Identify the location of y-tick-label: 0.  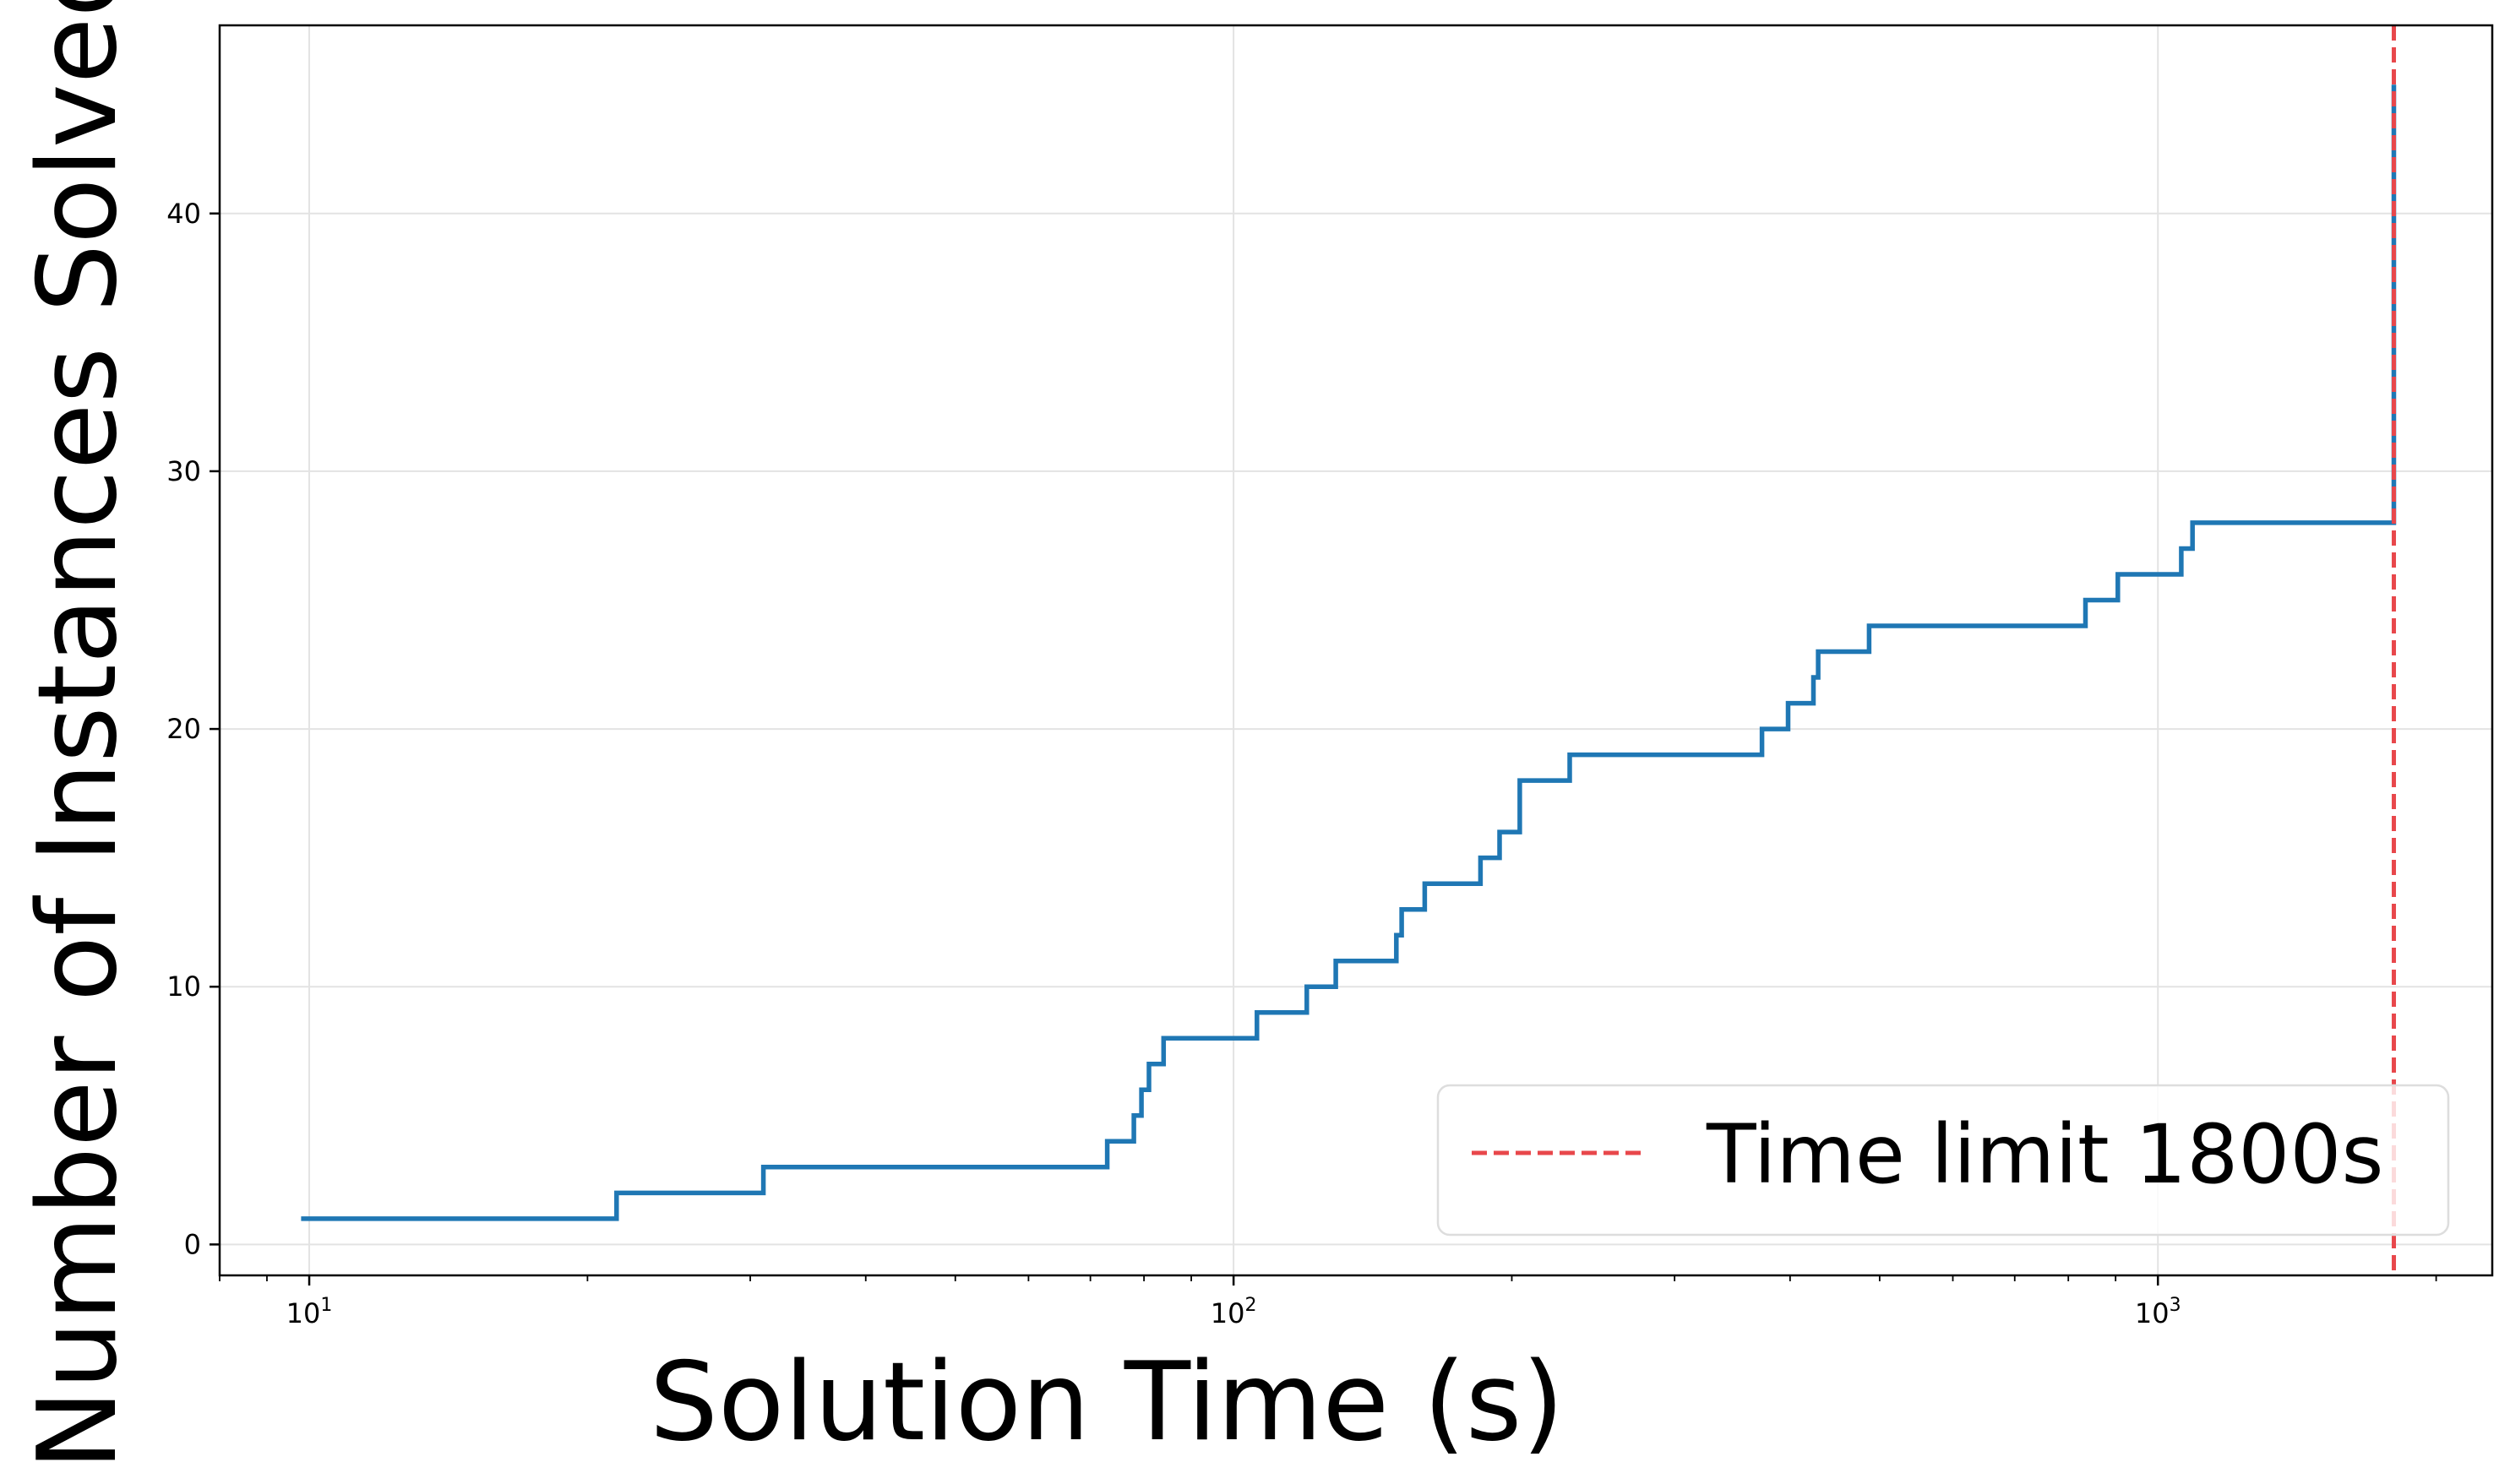
(192, 1244).